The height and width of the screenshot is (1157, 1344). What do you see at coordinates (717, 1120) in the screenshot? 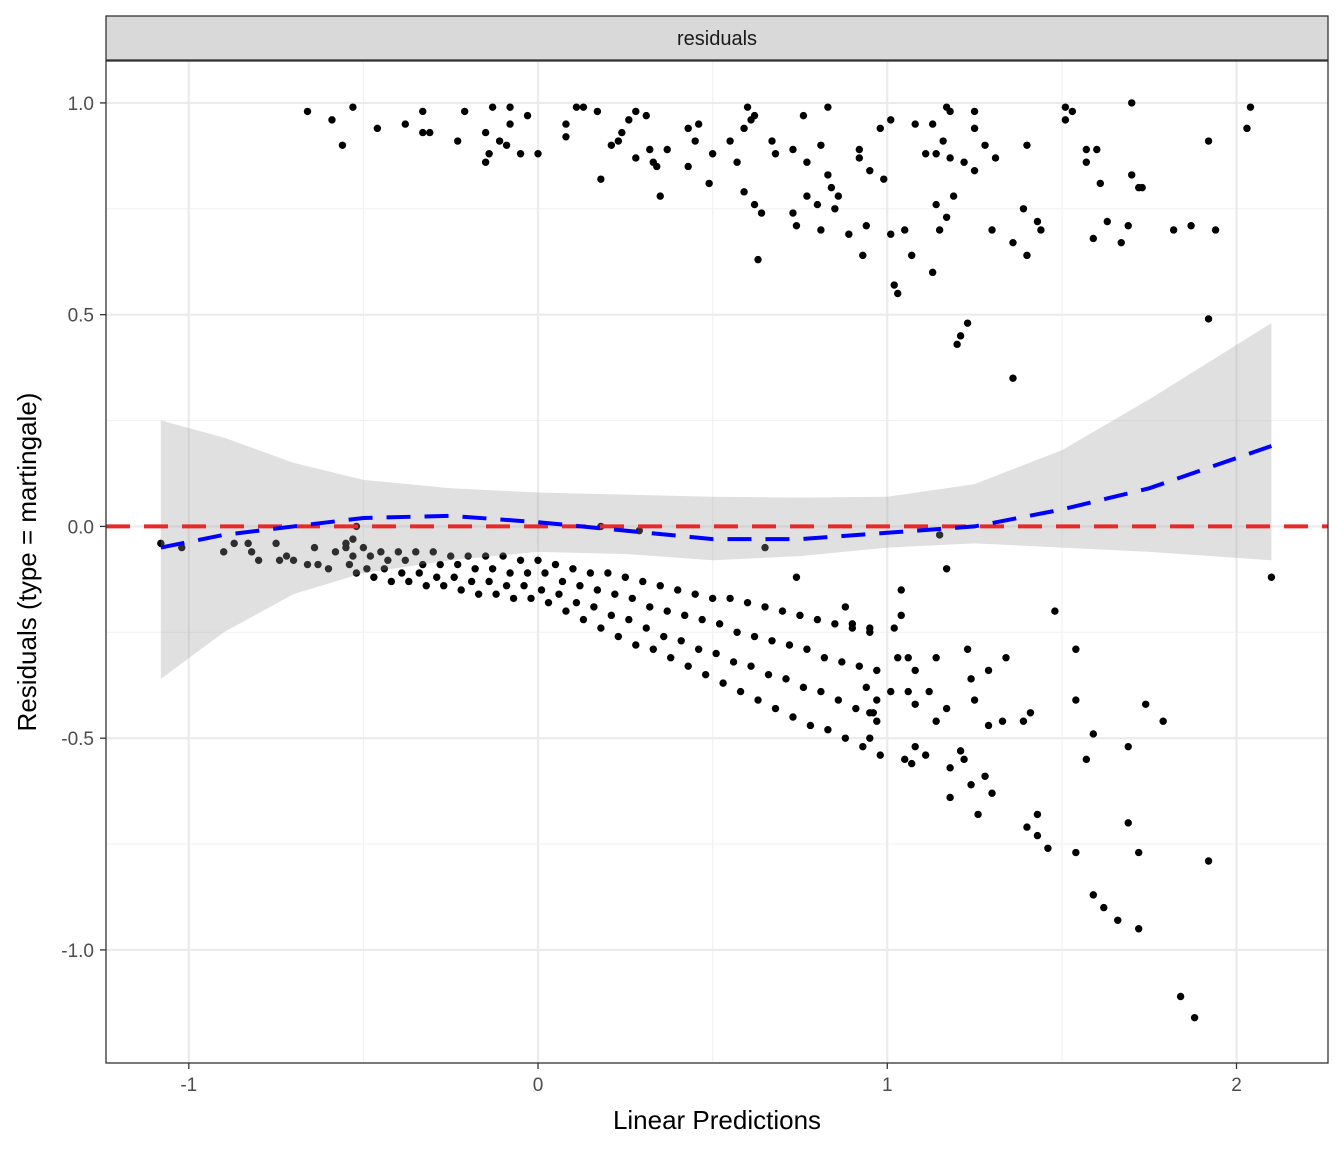
I see `x-axis-title: Linear Predictions` at bounding box center [717, 1120].